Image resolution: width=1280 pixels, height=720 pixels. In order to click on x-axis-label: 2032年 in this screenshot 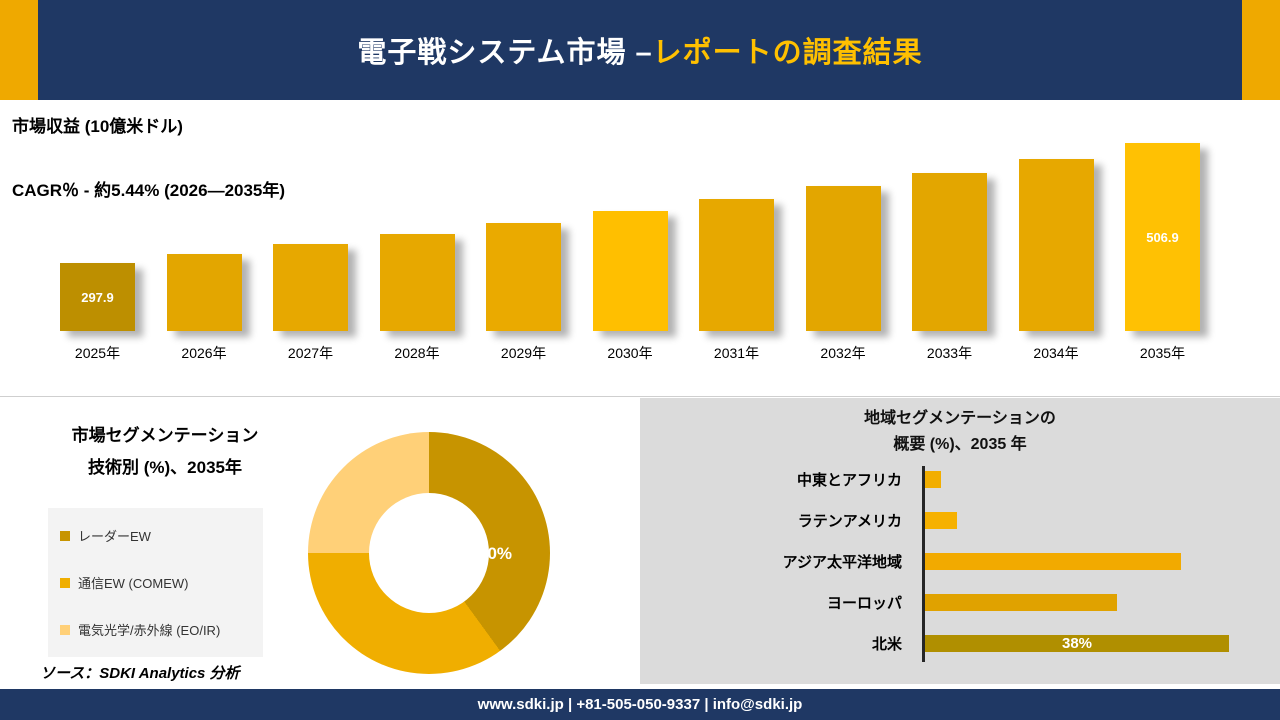, I will do `click(843, 353)`.